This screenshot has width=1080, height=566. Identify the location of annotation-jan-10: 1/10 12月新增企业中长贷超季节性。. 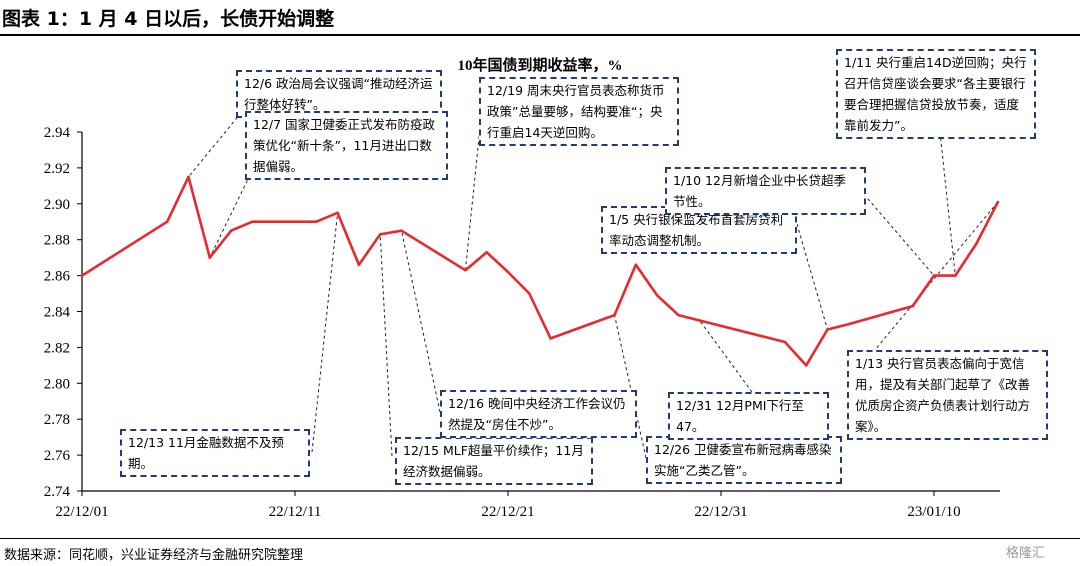
(765, 191).